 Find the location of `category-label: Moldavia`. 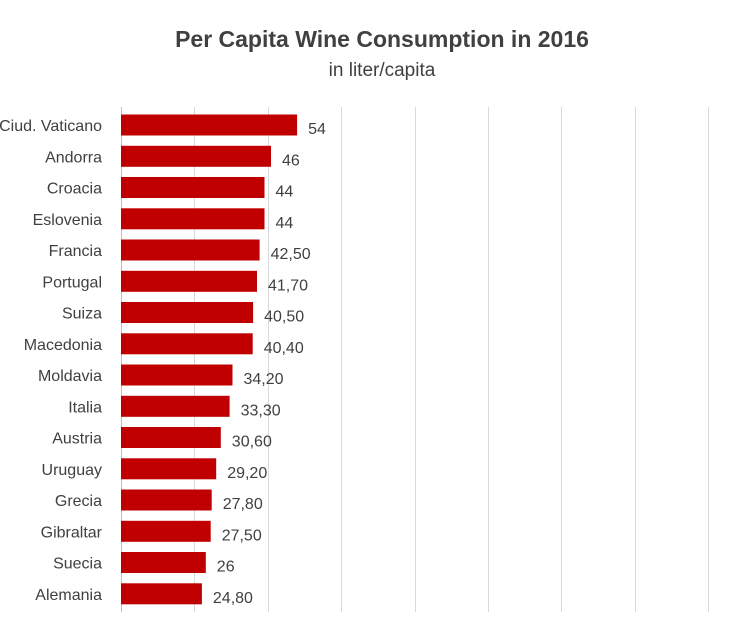

category-label: Moldavia is located at coordinates (70, 376).